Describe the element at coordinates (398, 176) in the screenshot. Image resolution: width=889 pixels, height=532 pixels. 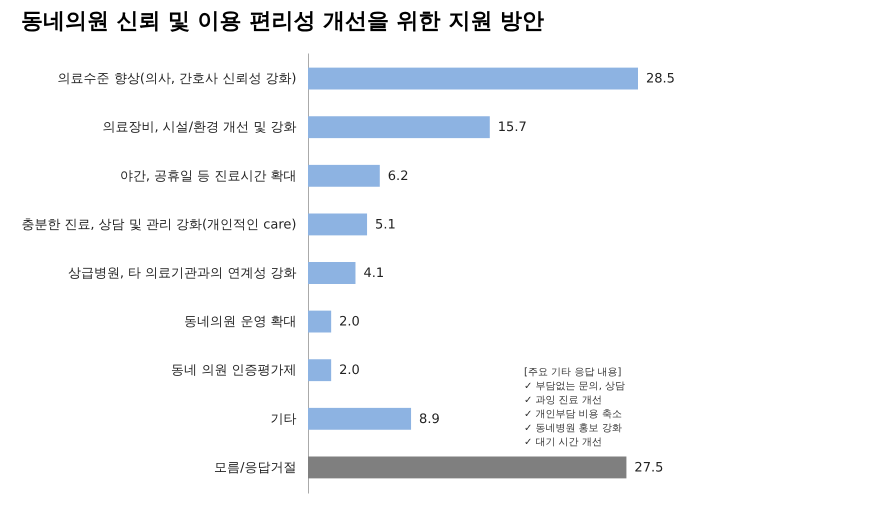
I see `data-label: 6.2` at that location.